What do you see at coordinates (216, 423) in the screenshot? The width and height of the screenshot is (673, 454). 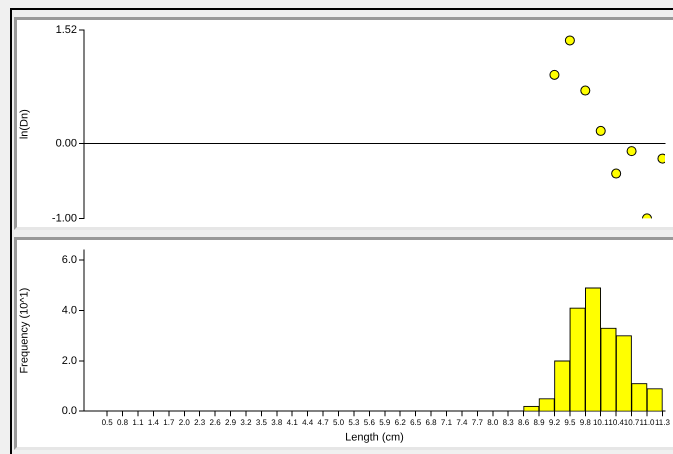 I see `x-tick-label: 2.6` at bounding box center [216, 423].